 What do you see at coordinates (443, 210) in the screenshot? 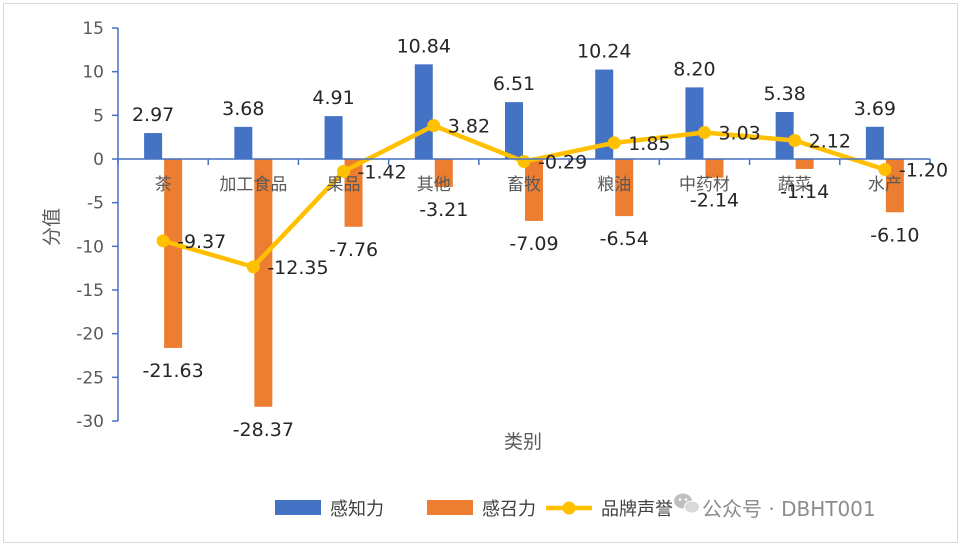
I see `appeal-value-label-3: -3.21` at bounding box center [443, 210].